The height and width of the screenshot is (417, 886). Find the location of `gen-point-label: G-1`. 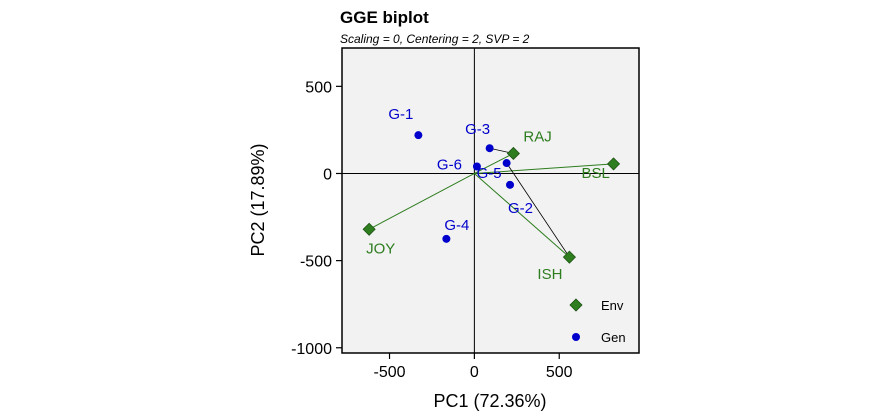

gen-point-label: G-1 is located at coordinates (400, 114).